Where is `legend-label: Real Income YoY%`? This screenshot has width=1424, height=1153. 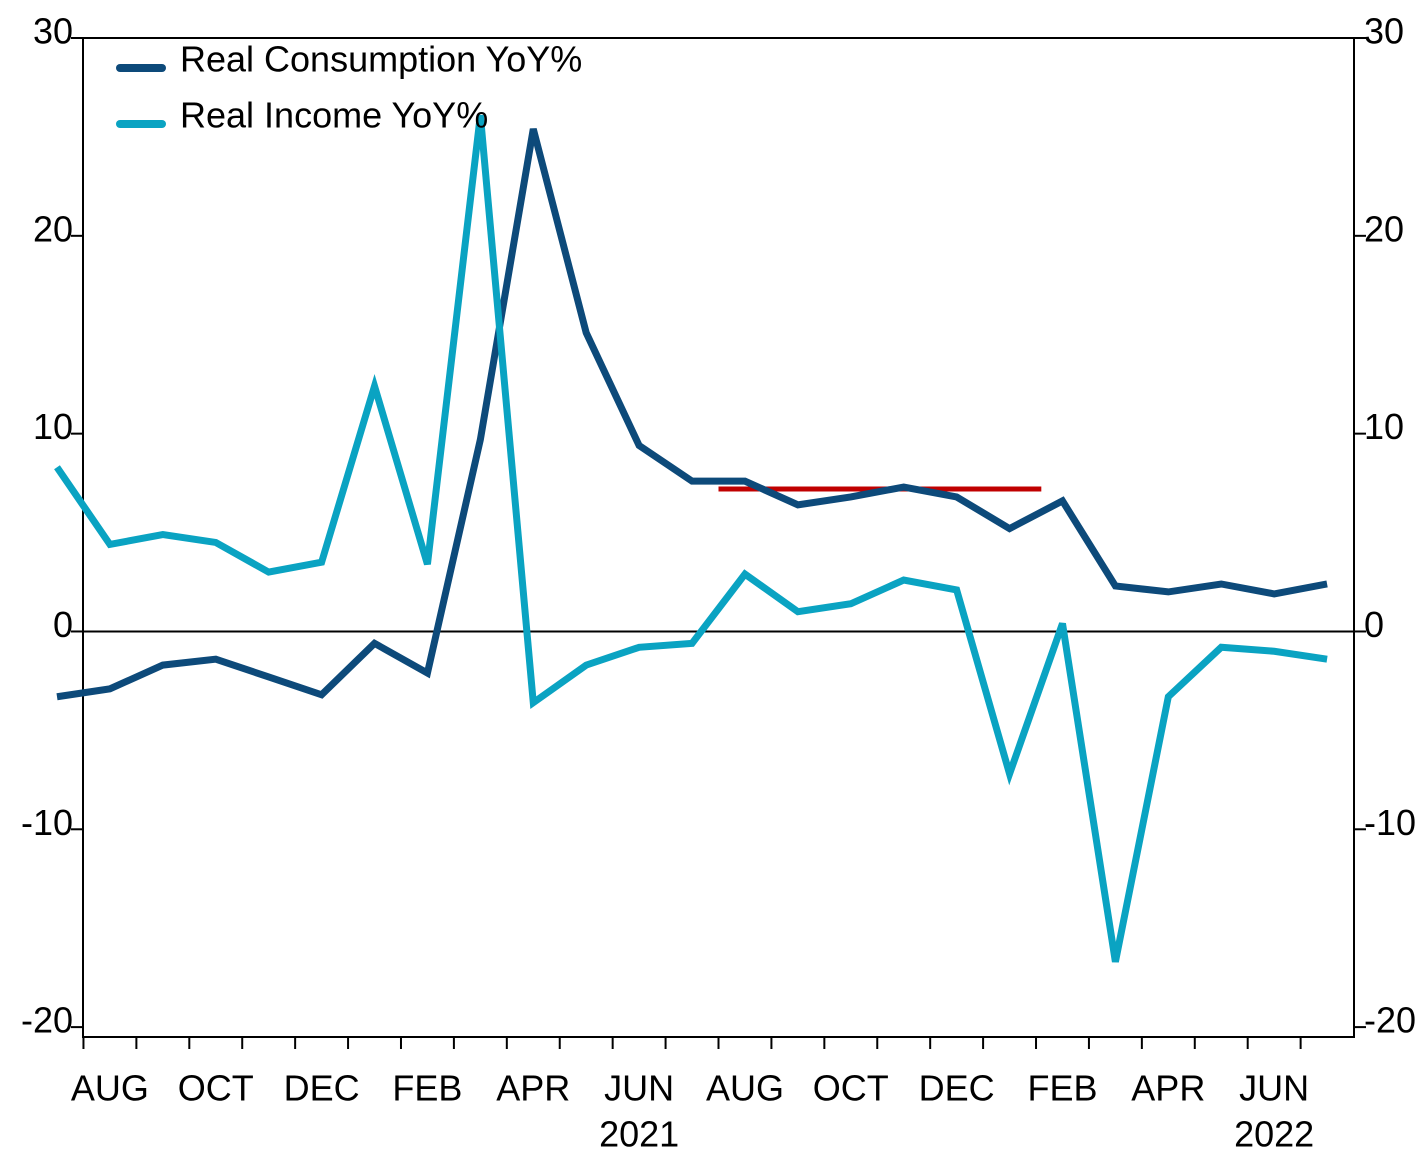 legend-label: Real Income YoY% is located at coordinates (334, 115).